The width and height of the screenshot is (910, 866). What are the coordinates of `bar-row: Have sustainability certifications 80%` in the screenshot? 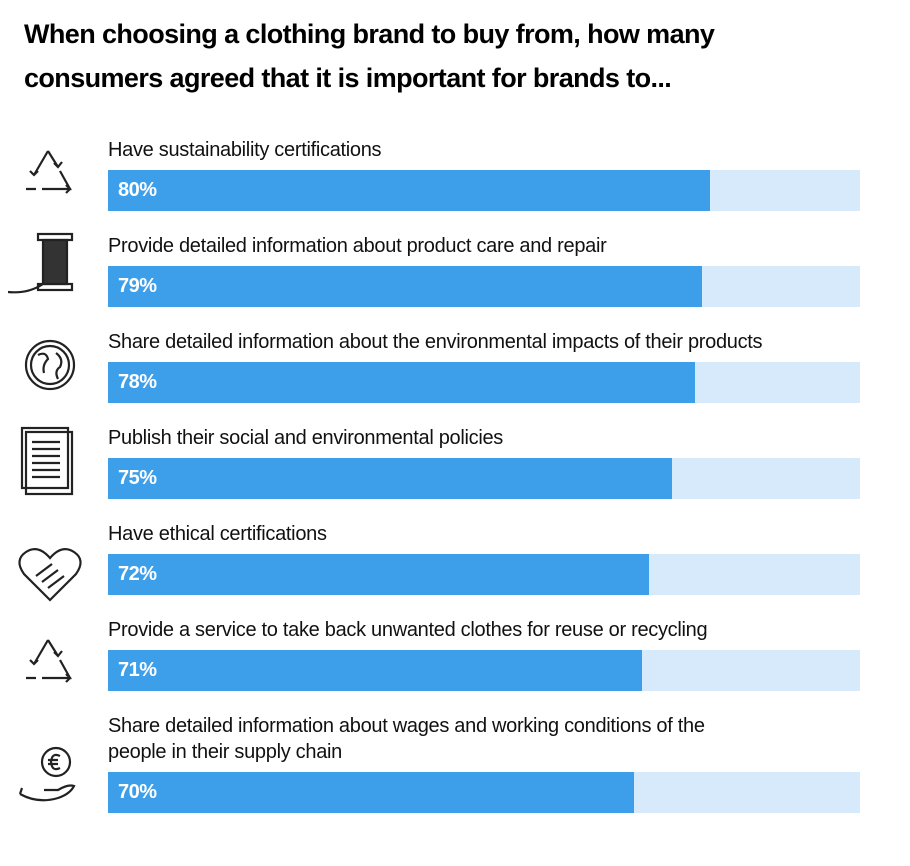 It's located at (484, 174).